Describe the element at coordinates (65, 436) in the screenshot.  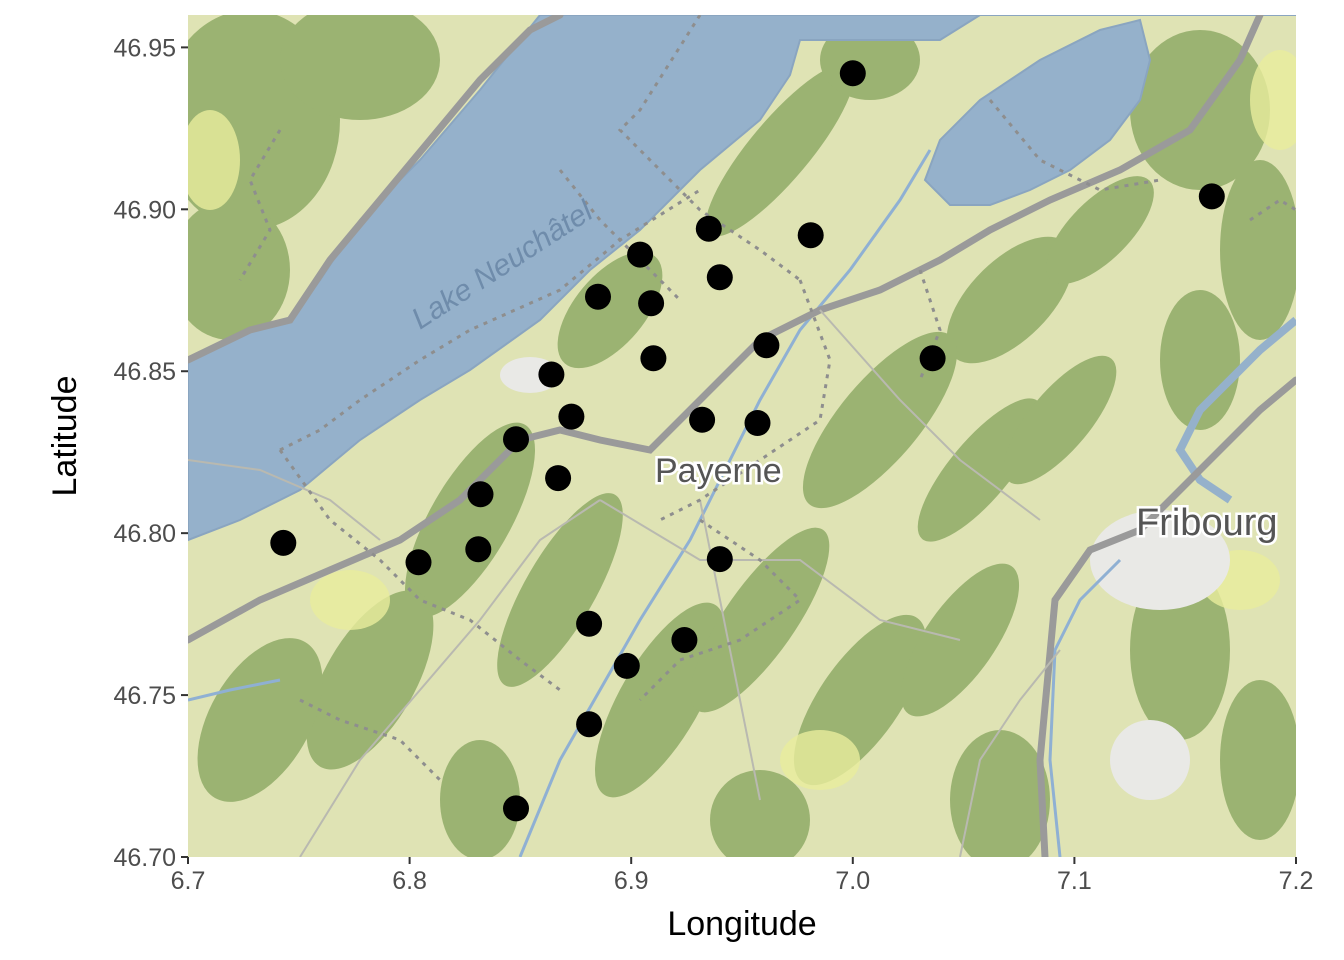
I see `y-axis-title: Latitude` at that location.